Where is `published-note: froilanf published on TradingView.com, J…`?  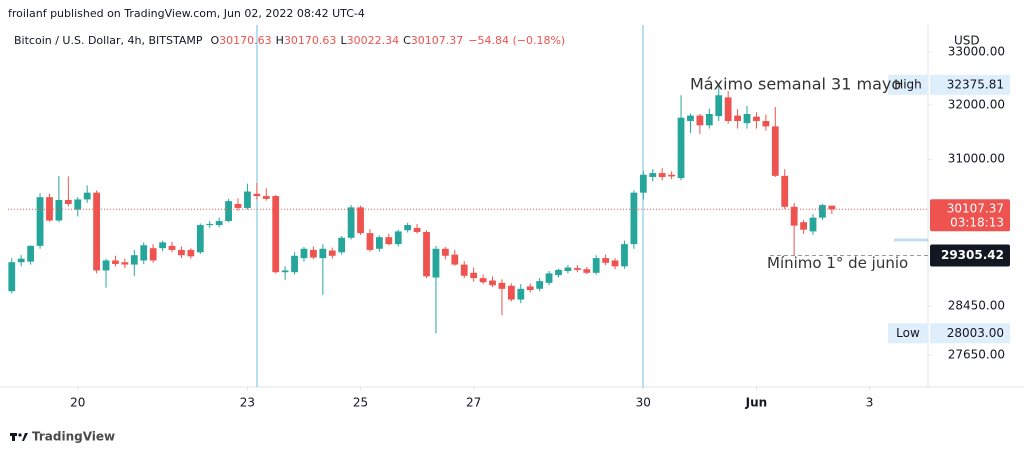 published-note: froilanf published on TradingView.com, J… is located at coordinates (186, 13).